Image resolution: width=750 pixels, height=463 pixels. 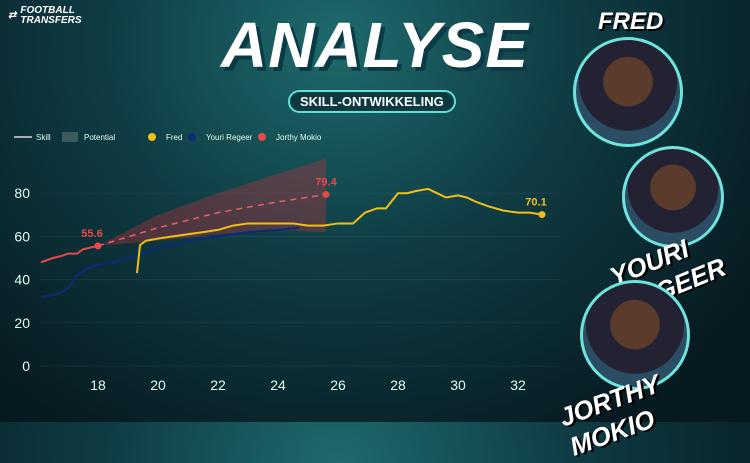 What do you see at coordinates (628, 92) in the screenshot?
I see `avatar-fred` at bounding box center [628, 92].